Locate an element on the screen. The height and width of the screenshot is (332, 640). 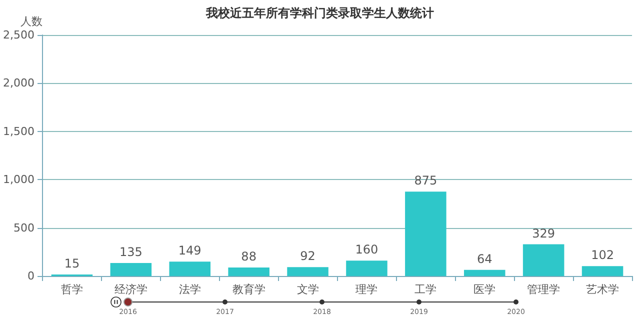
x-tick-label: 艺术学 is located at coordinates (603, 289).